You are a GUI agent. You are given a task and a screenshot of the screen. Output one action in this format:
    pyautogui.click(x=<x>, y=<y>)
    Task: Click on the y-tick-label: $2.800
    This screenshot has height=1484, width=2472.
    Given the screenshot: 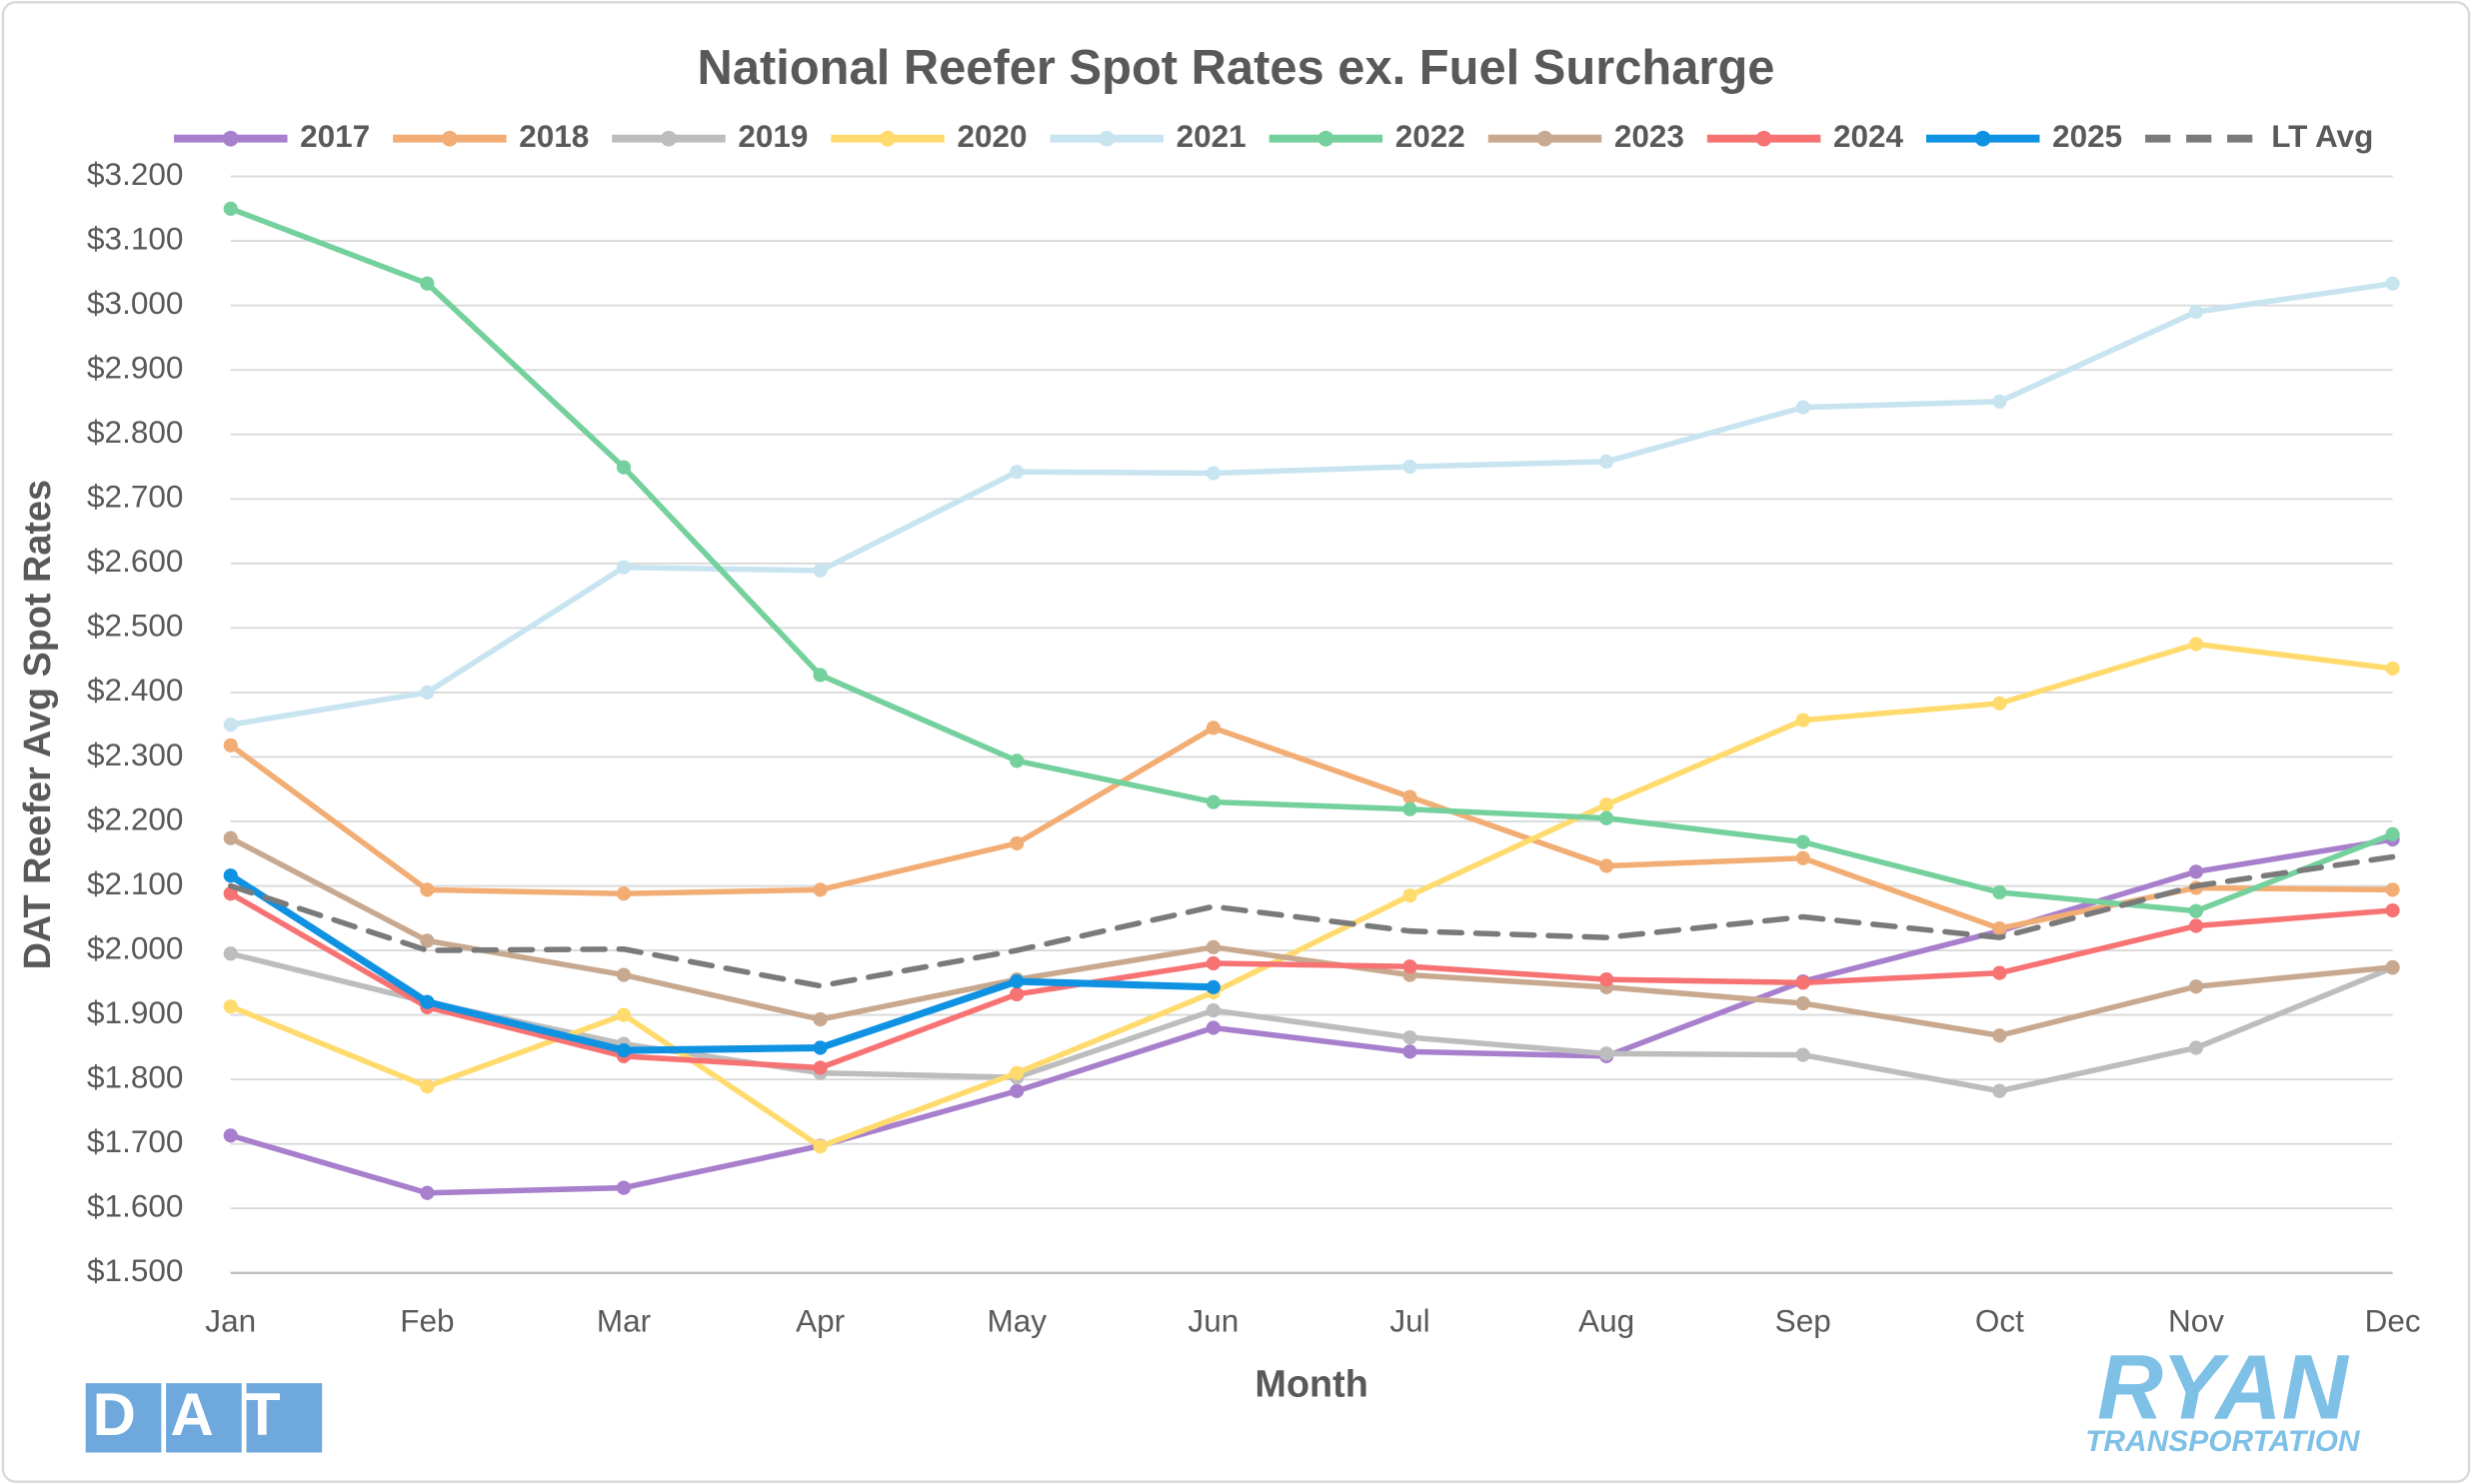 What is the action you would take?
    pyautogui.click(x=135, y=432)
    